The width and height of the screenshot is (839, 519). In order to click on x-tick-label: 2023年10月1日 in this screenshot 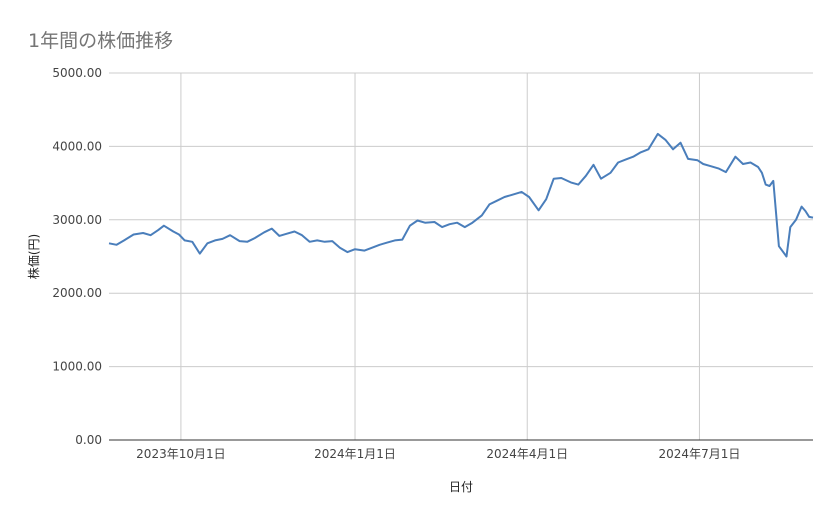, I will do `click(180, 454)`.